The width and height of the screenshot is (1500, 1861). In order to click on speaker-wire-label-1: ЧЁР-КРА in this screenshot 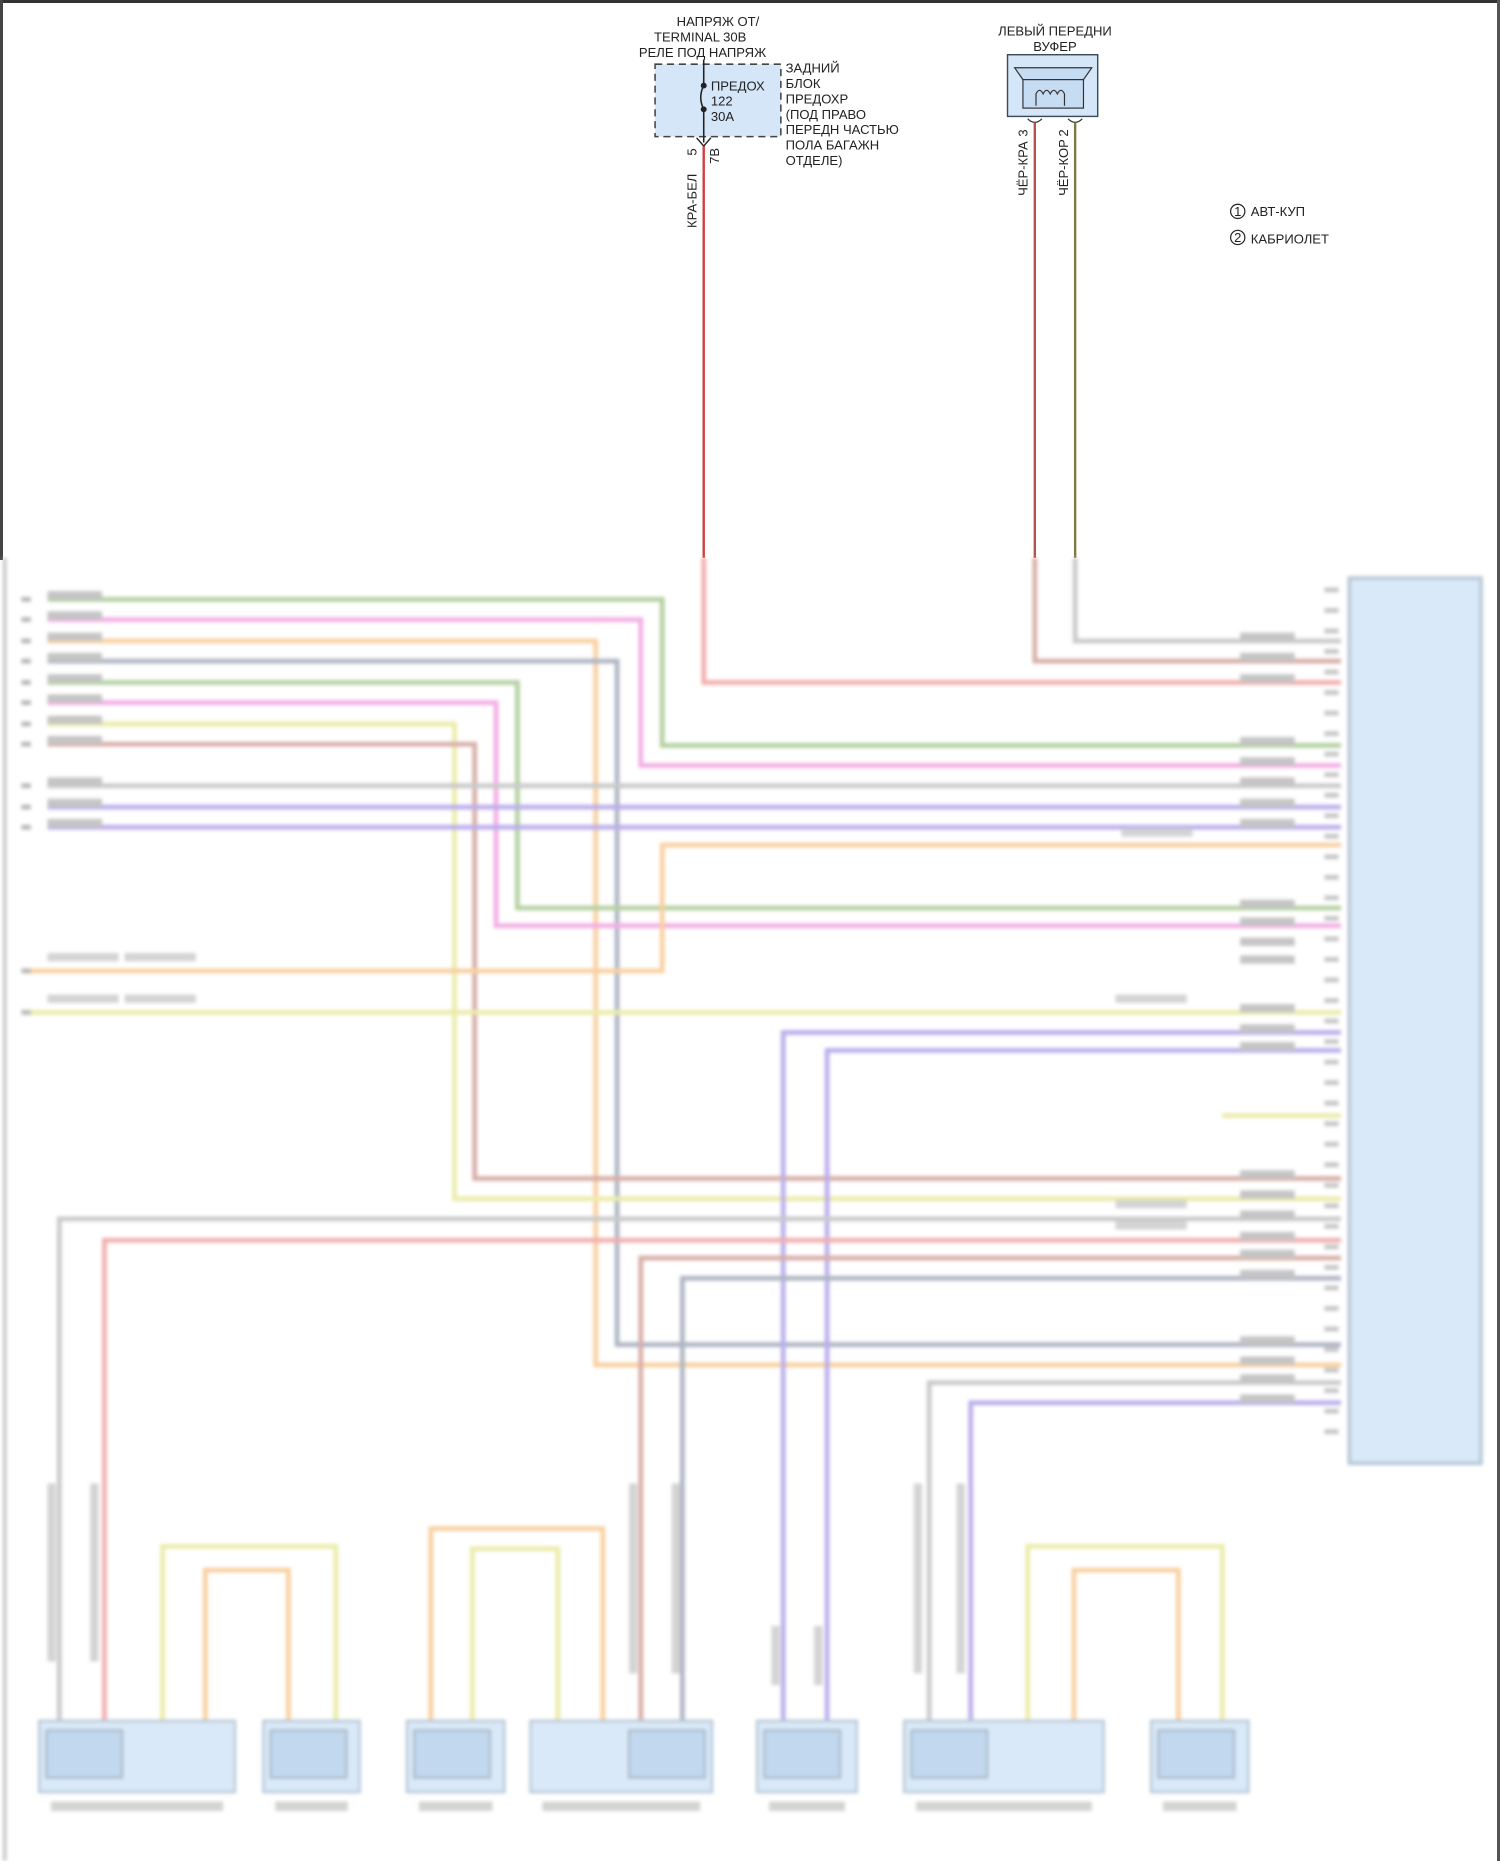, I will do `click(1023, 168)`.